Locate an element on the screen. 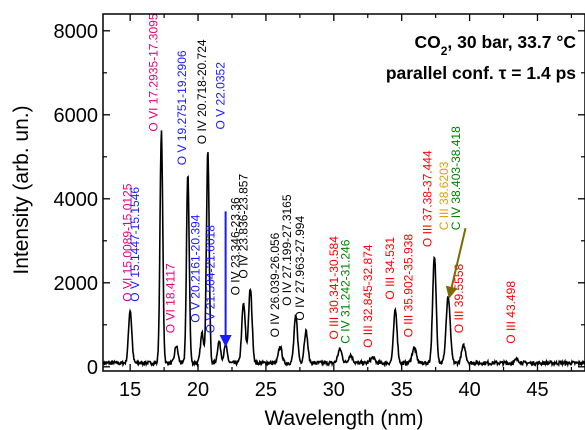 This screenshot has width=585, height=430. x-tick-label: 40 is located at coordinates (469, 390).